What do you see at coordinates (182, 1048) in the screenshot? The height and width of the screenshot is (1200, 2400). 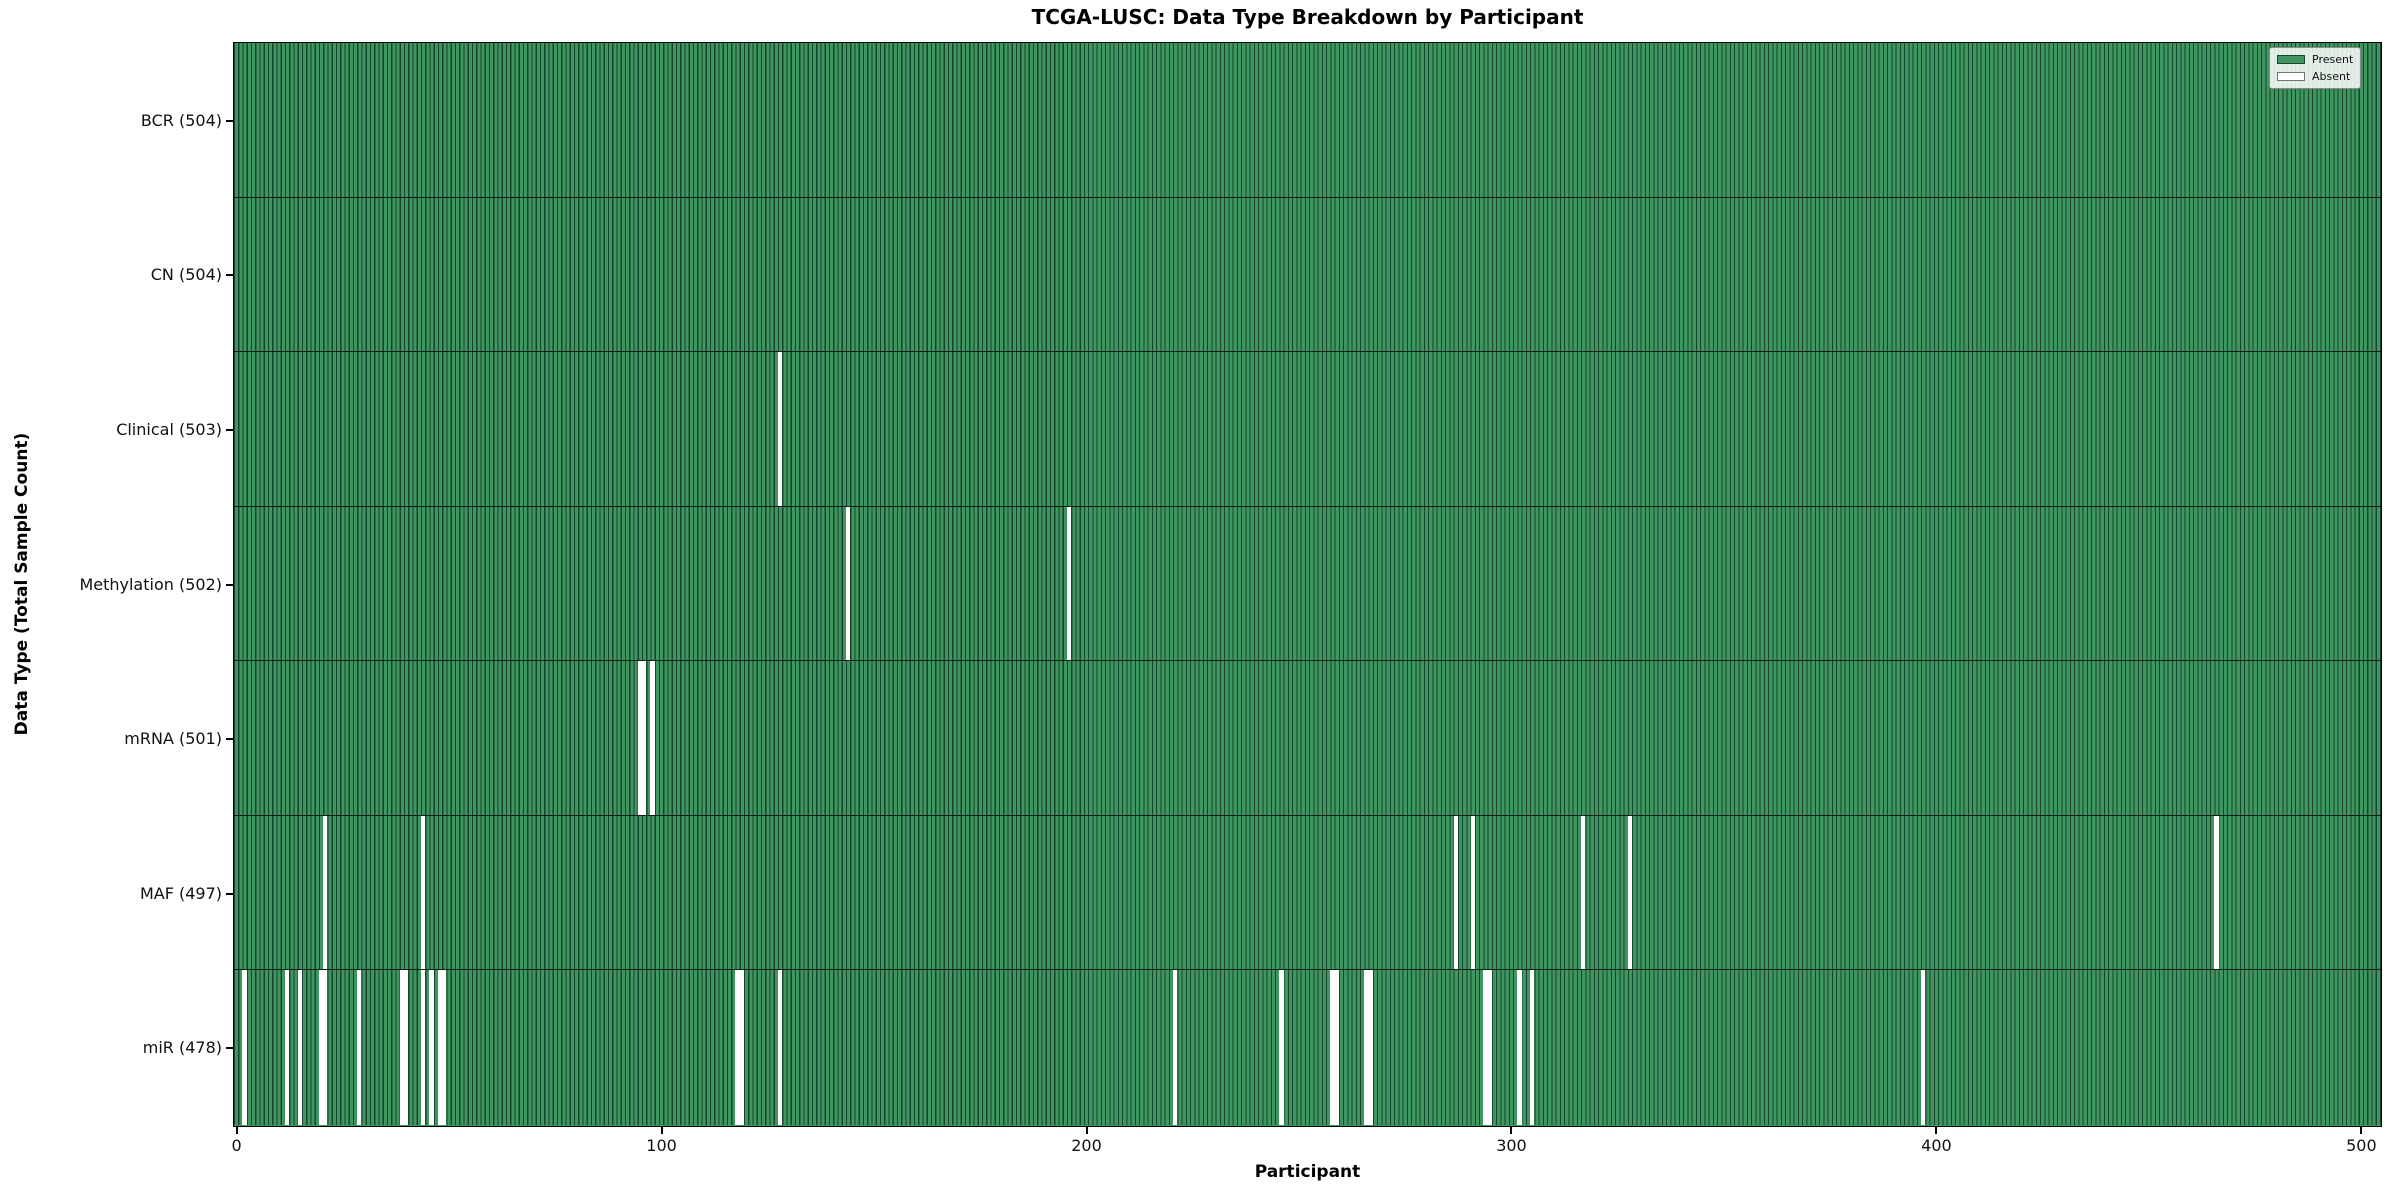 I see `y-tick-label: miR (478)` at bounding box center [182, 1048].